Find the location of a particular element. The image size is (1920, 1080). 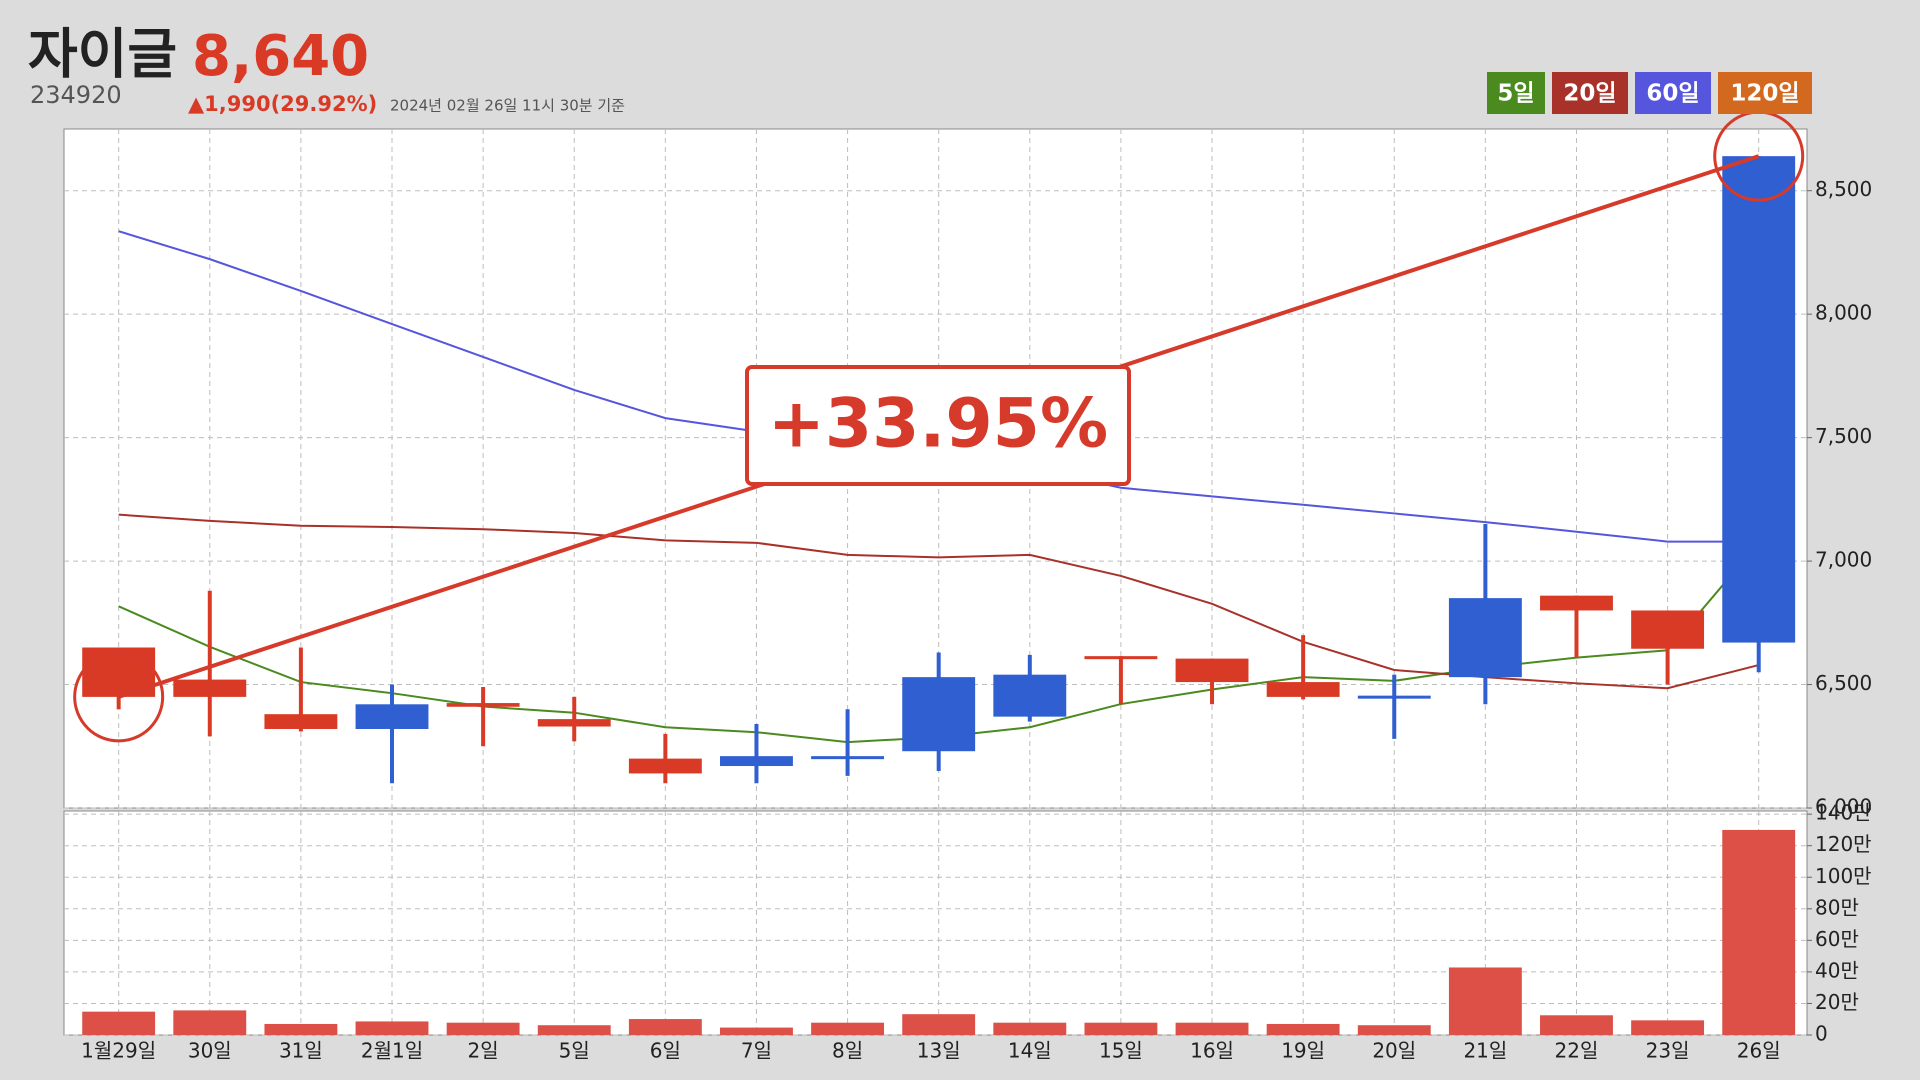

y-tick-label: 6,500 is located at coordinates (1843, 683).